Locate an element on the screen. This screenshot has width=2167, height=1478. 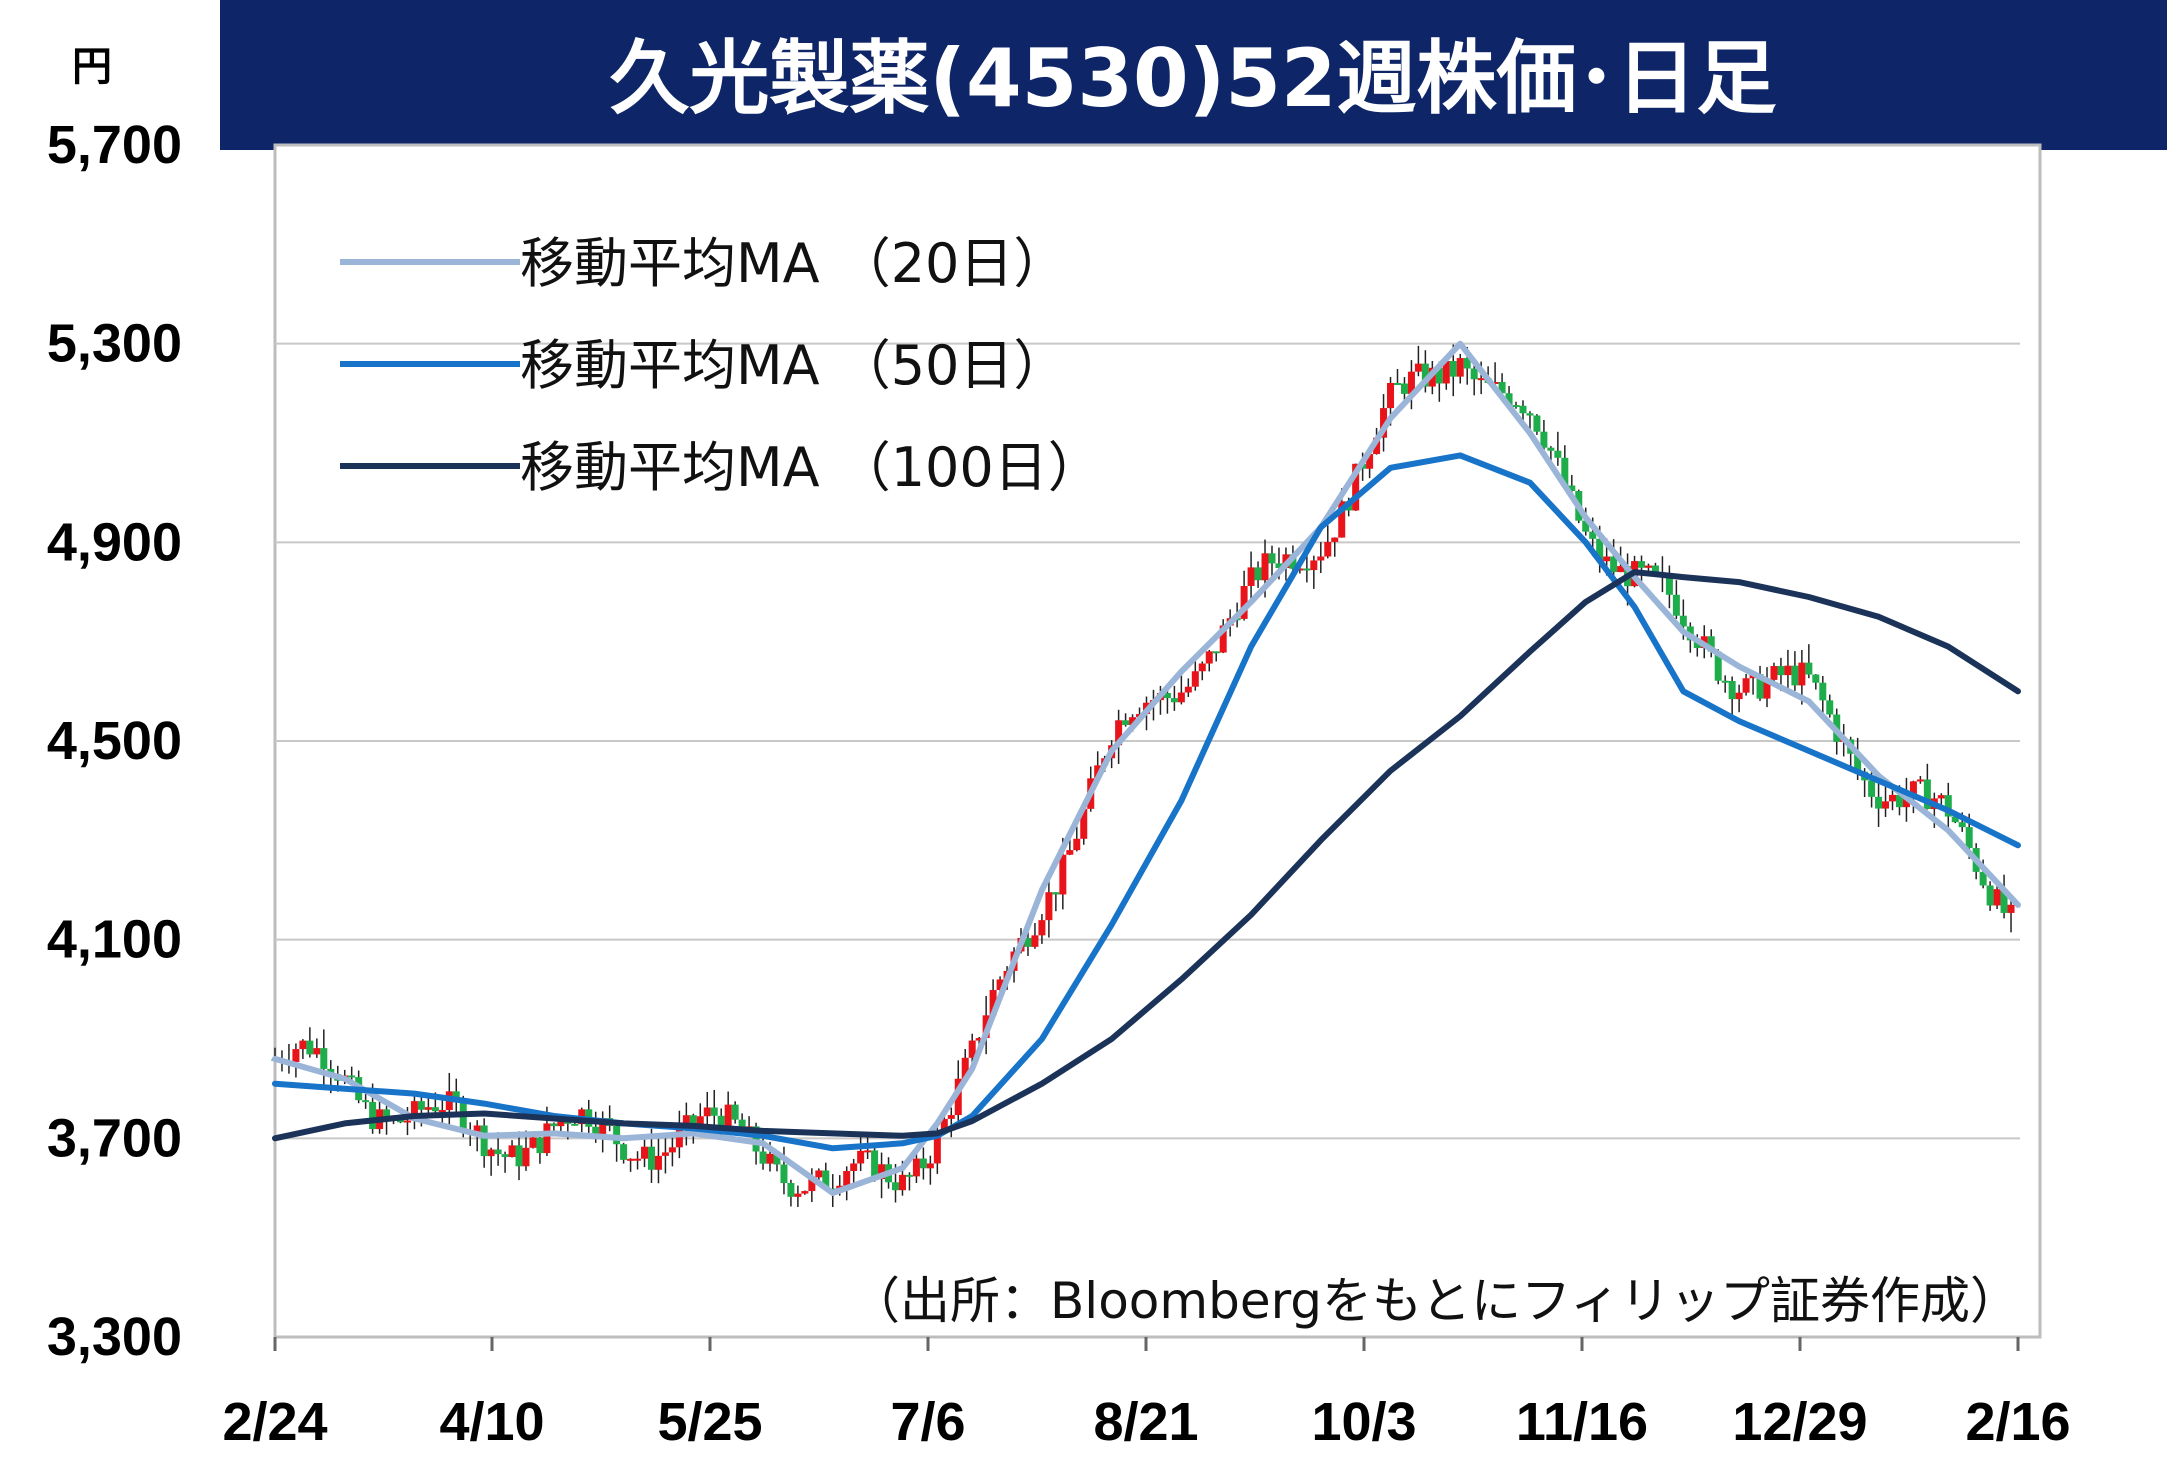
legend-label-ma20: 移動平均MA （20日） is located at coordinates (793, 263).